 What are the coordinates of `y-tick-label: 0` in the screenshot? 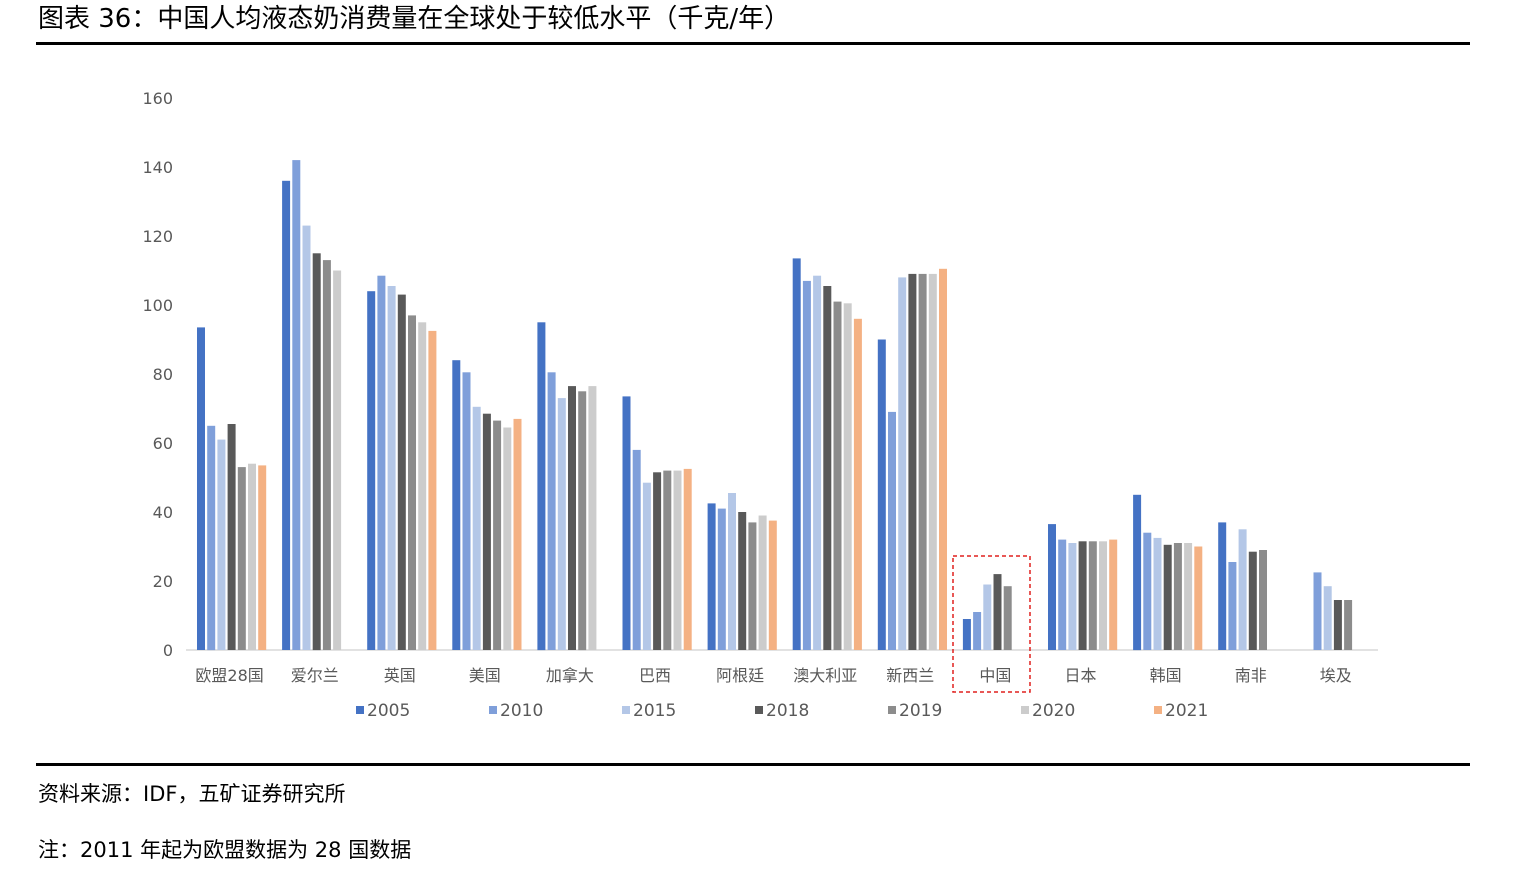 It's located at (168, 650).